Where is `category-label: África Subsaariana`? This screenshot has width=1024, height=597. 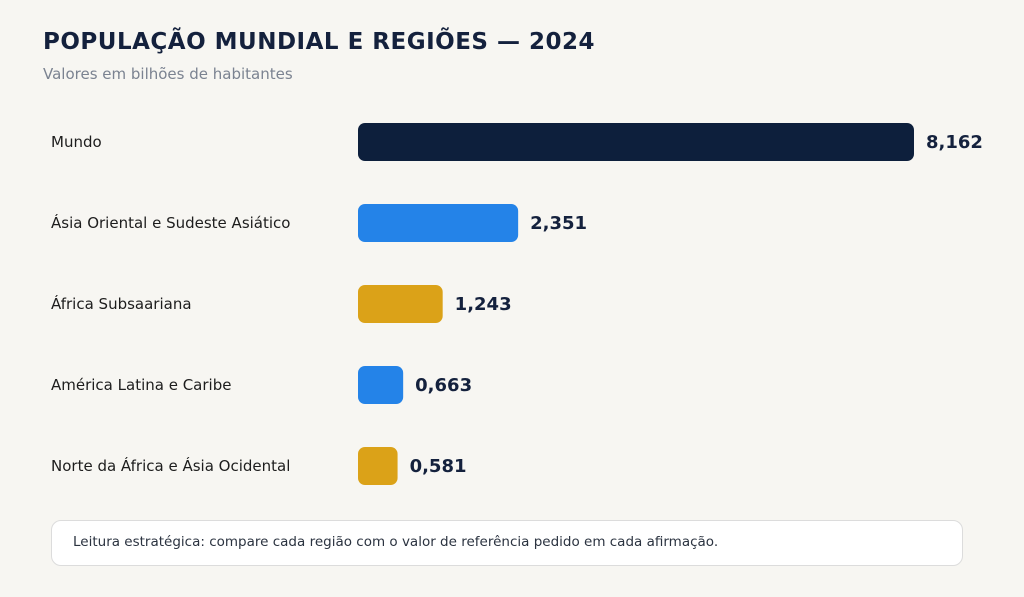 category-label: África Subsaariana is located at coordinates (121, 303).